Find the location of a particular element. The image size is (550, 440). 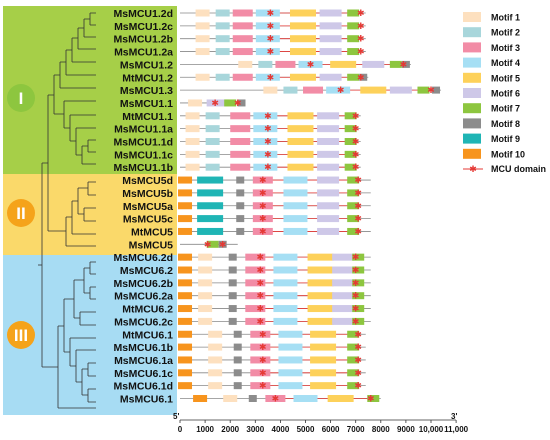

gene-label: MsMCU6.2 is located at coordinates (146, 271).